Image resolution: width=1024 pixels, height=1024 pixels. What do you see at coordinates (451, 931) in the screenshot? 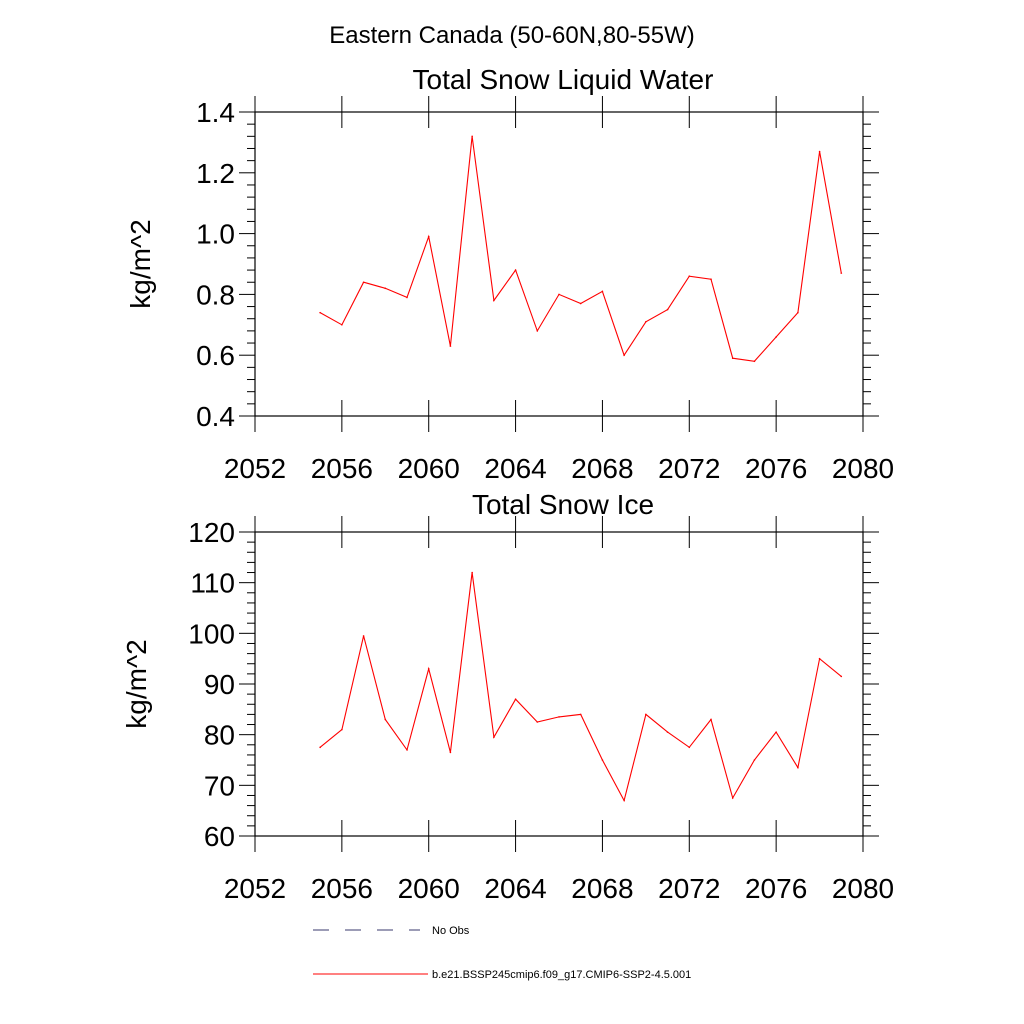
I see `legend-label-no-obs: No Obs` at bounding box center [451, 931].